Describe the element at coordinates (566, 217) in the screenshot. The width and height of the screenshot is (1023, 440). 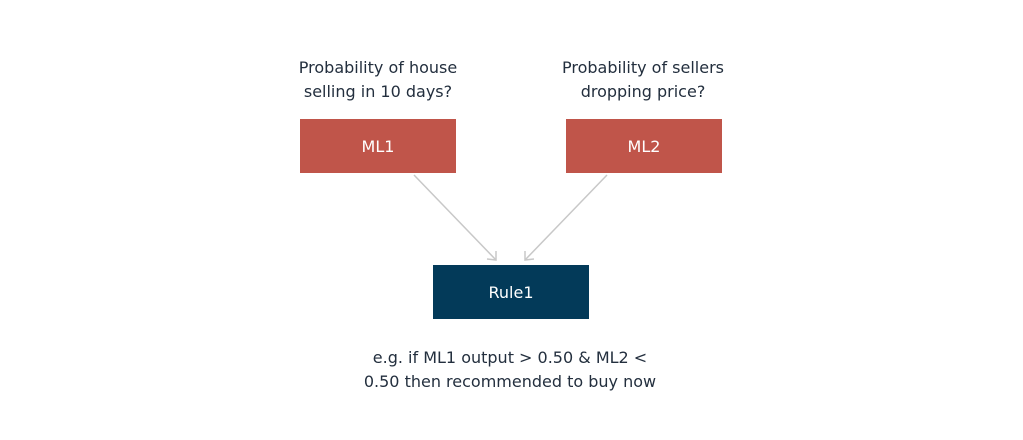
I see `arrow-ml2-to-rule1` at that location.